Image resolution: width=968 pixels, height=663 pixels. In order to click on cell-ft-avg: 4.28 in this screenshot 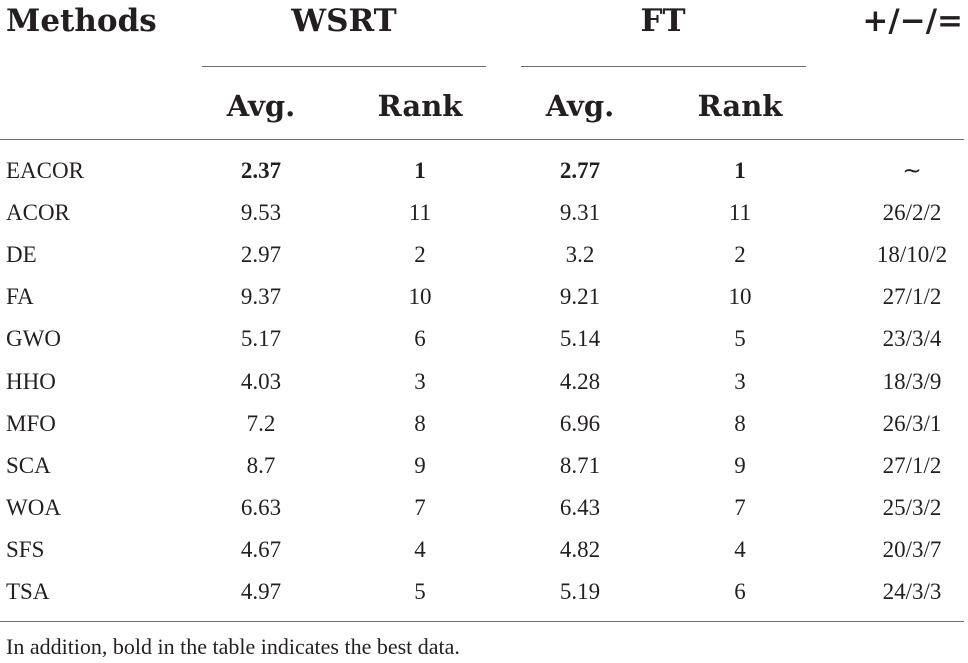, I will do `click(580, 381)`.